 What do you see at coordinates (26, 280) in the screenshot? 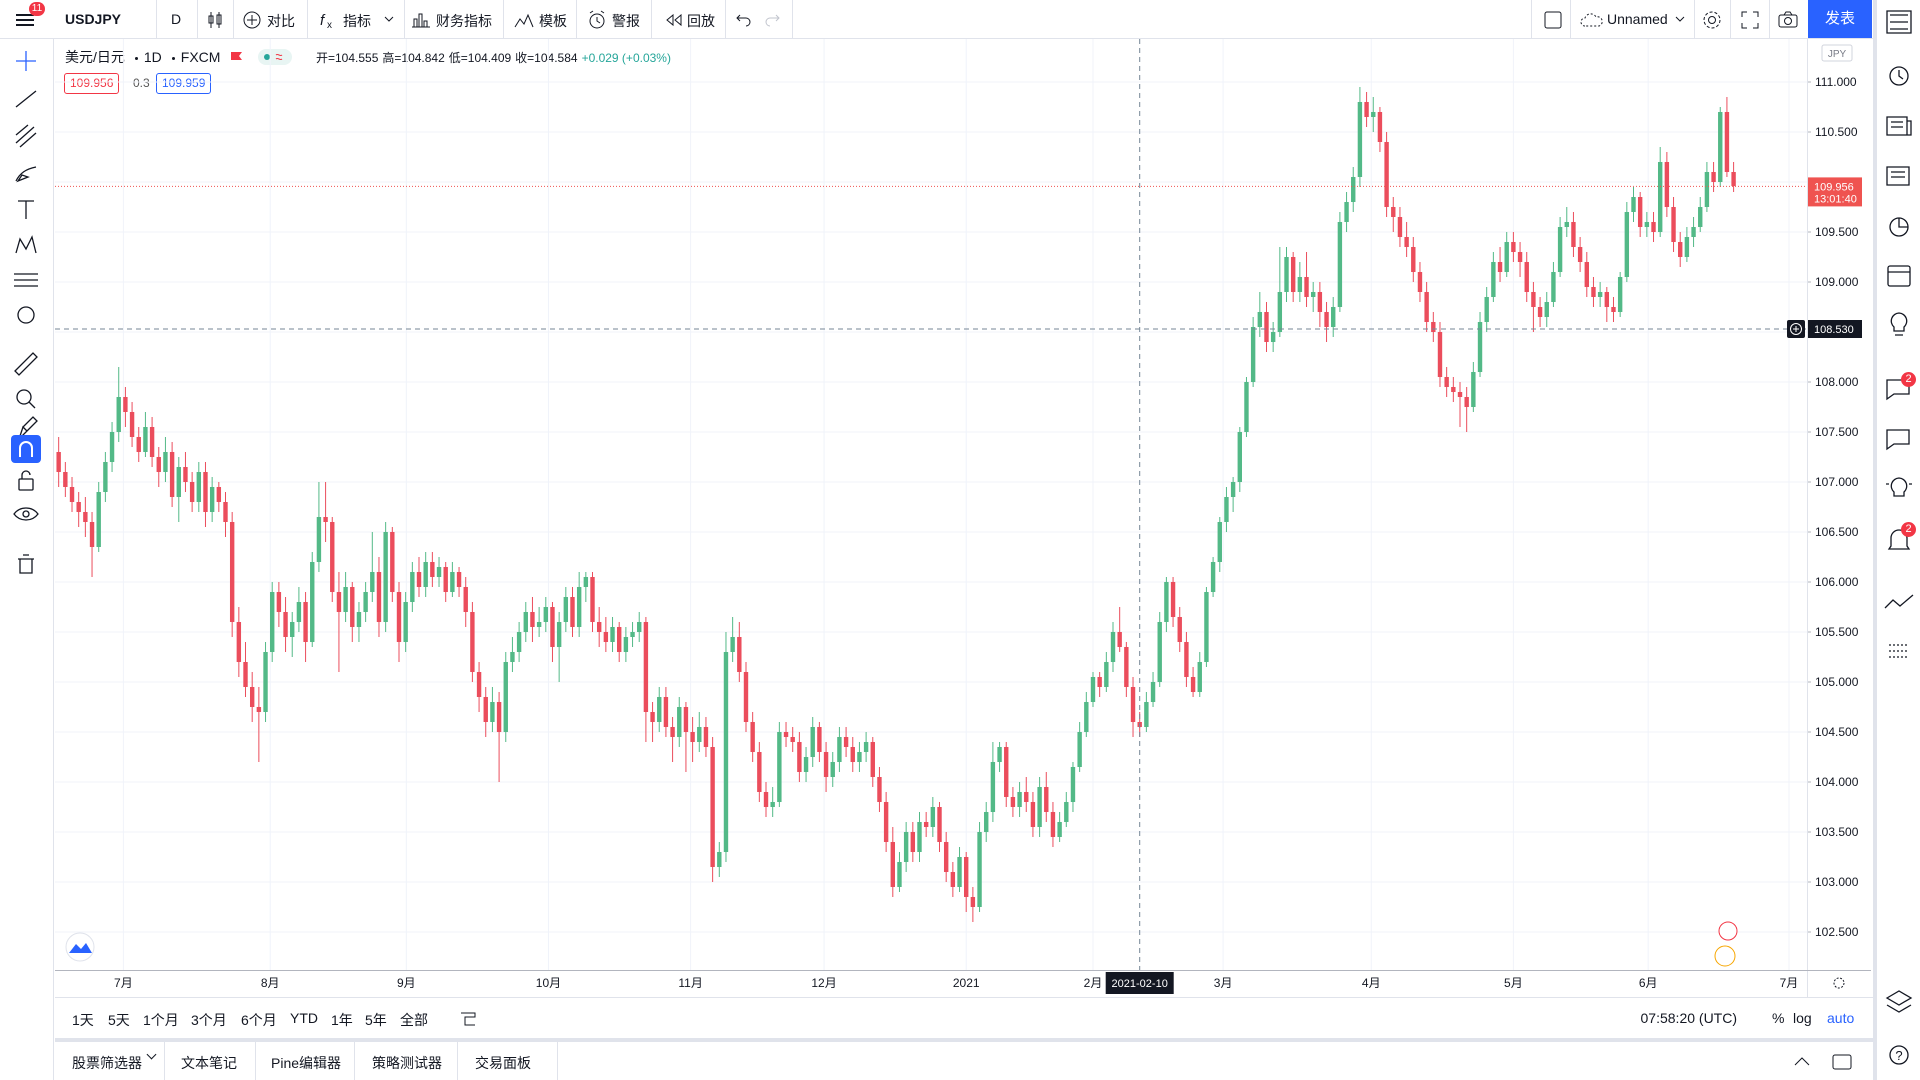
I see `prediction-tool` at bounding box center [26, 280].